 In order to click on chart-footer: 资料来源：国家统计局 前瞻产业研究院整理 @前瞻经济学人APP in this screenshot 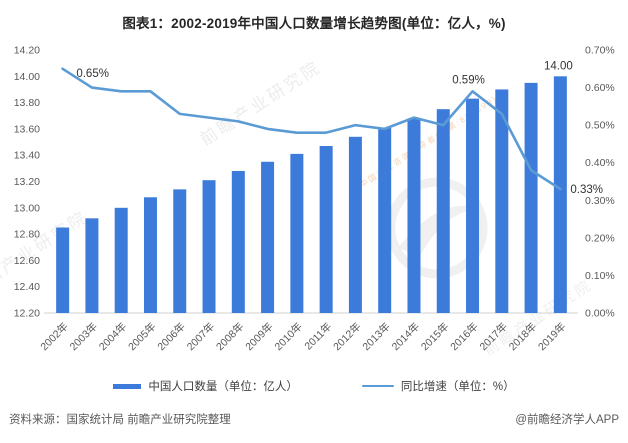, I will do `click(314, 419)`.